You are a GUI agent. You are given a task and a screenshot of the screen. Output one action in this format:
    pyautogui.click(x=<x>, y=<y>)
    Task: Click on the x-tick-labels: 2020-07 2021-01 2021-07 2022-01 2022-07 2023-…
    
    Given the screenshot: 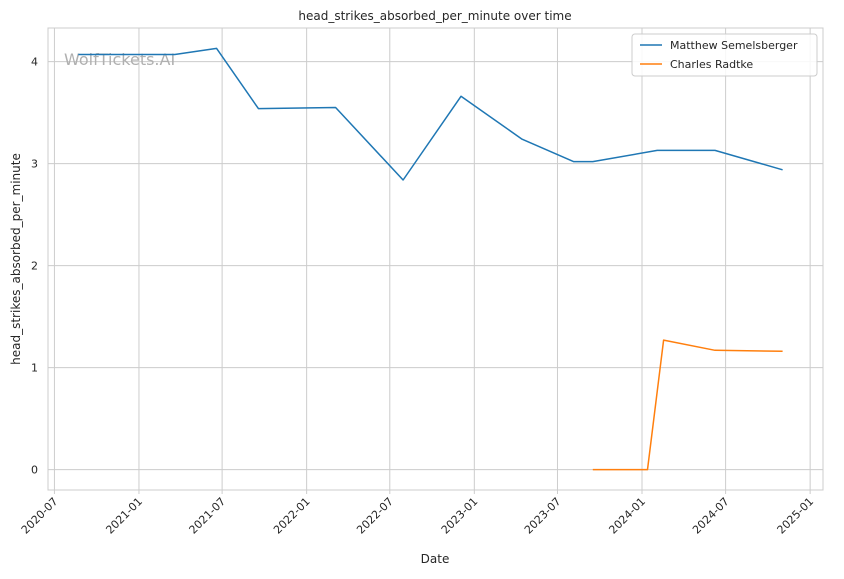 What is the action you would take?
    pyautogui.click(x=417, y=516)
    